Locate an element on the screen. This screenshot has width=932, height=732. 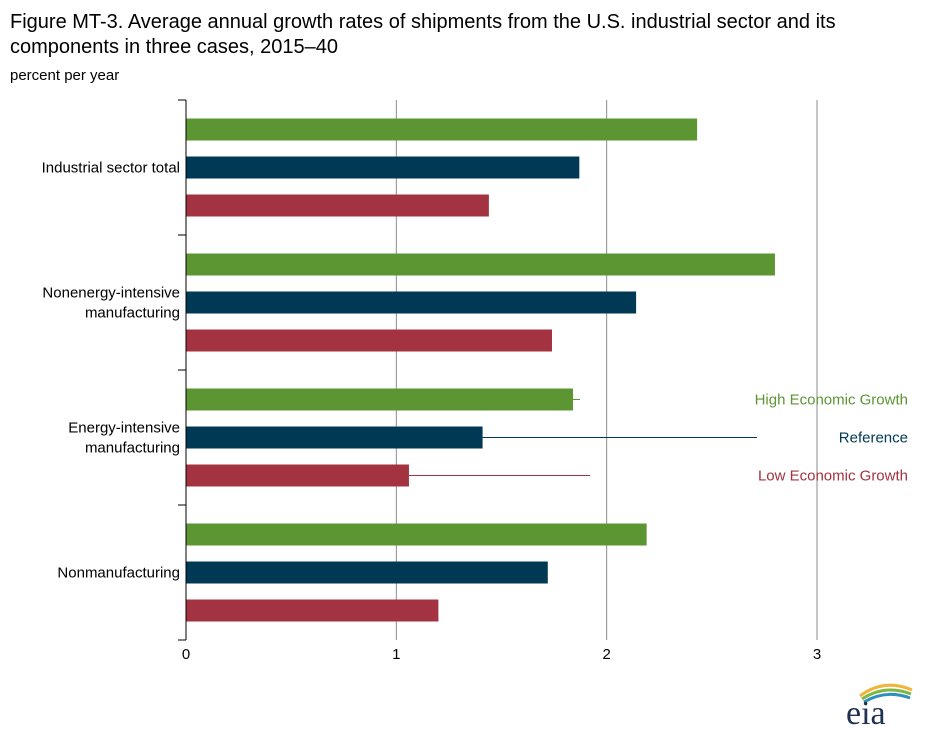
x-tick-label: 1 is located at coordinates (396, 654).